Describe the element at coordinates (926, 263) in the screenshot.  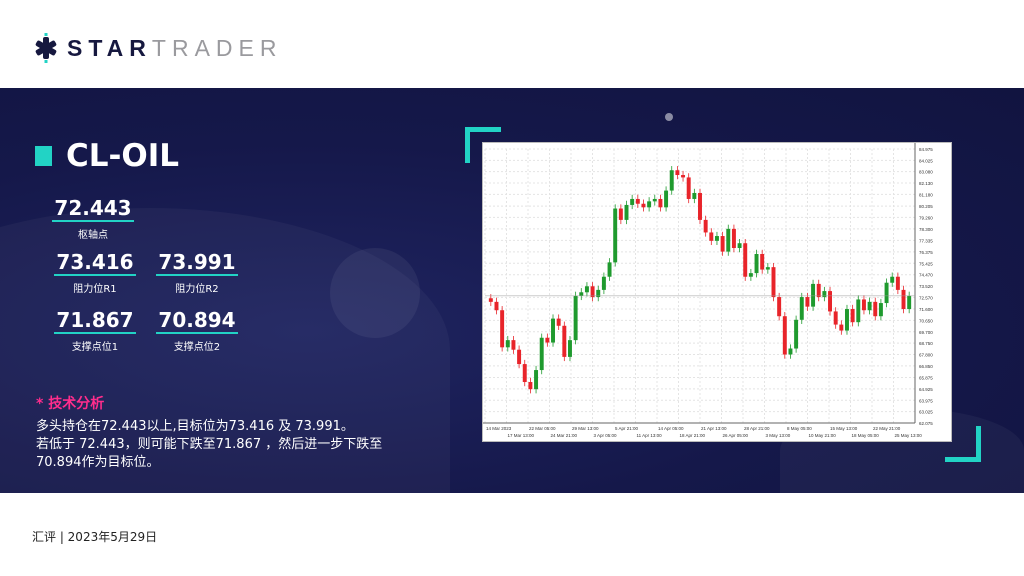
I see `y-tick-label: 75.425` at that location.